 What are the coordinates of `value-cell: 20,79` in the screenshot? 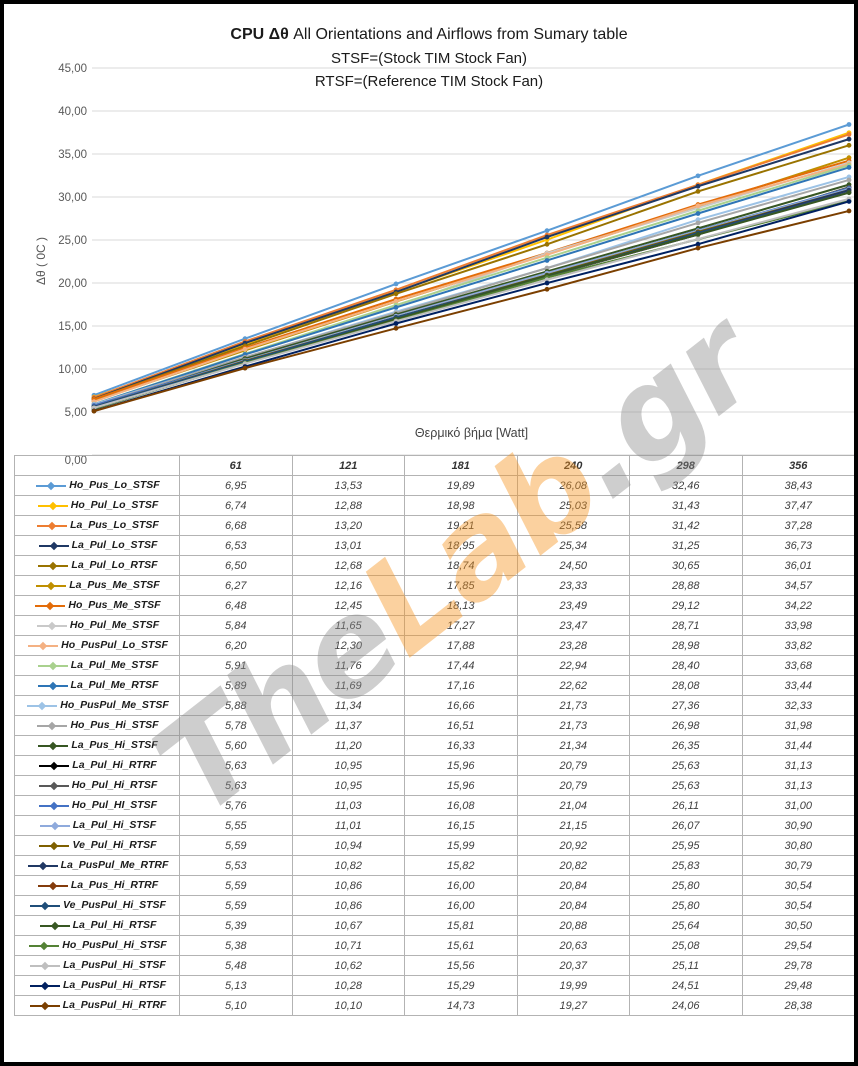 It's located at (573, 765).